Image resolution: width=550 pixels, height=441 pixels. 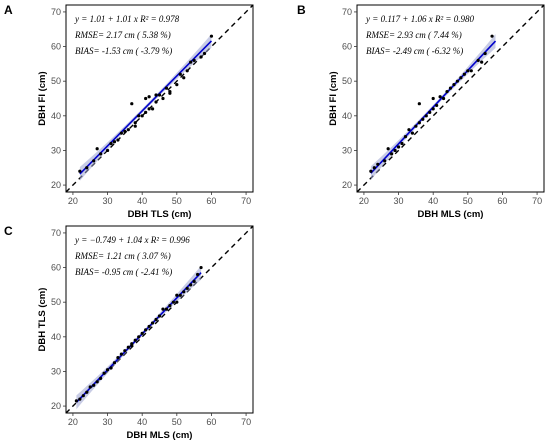 I want to click on stat-annotation: y = 1.01 + 1.01 x R² = 0.978, so click(x=127, y=19).